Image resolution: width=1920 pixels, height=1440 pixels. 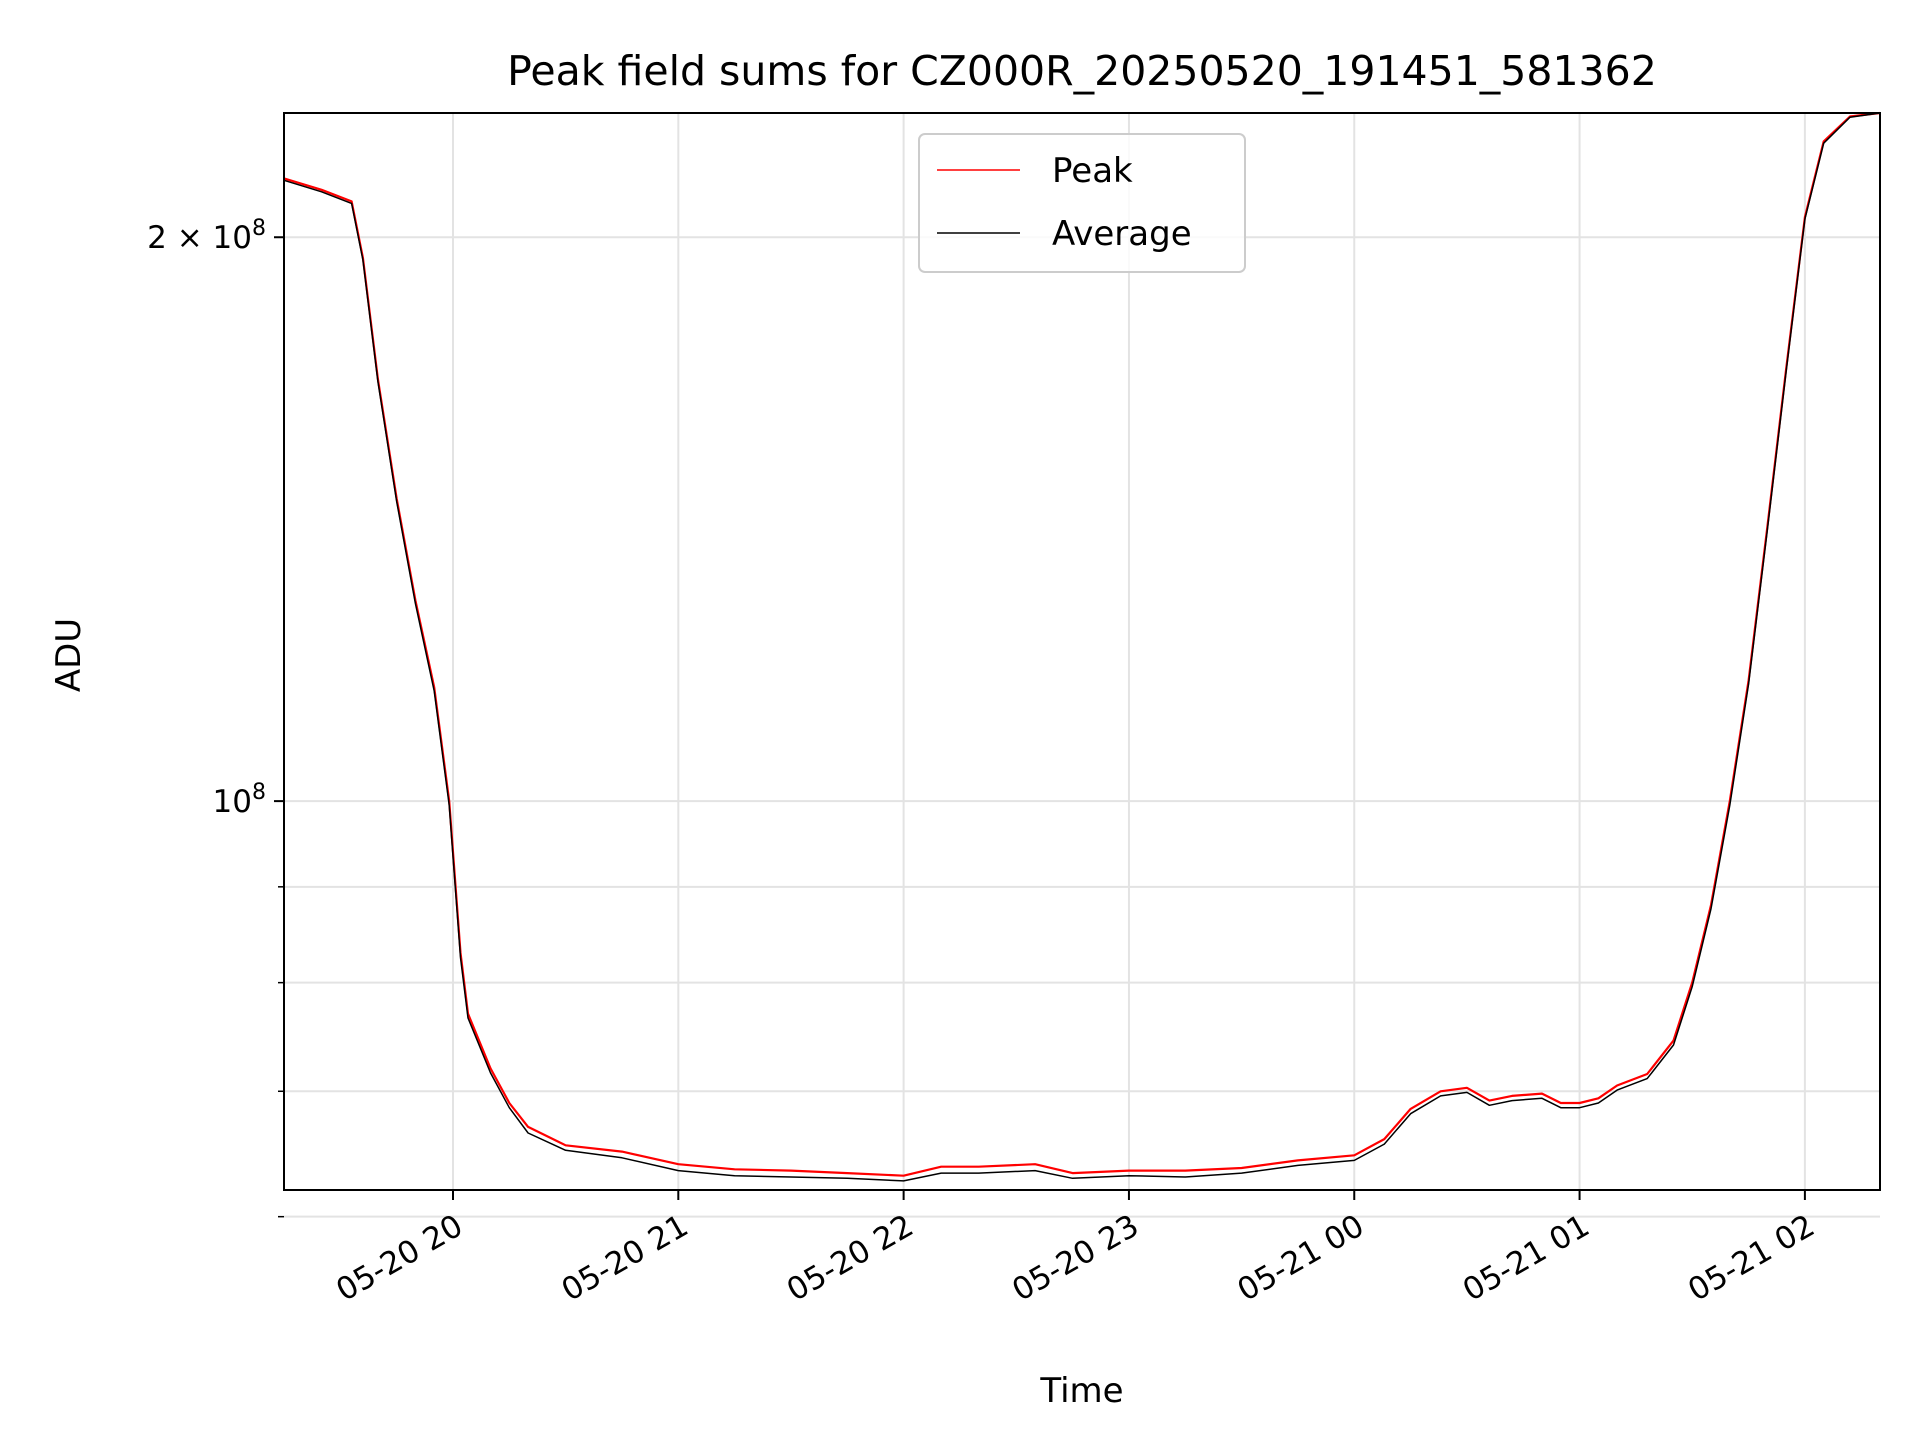 What do you see at coordinates (1122, 234) in the screenshot?
I see `legend-label-average: Average` at bounding box center [1122, 234].